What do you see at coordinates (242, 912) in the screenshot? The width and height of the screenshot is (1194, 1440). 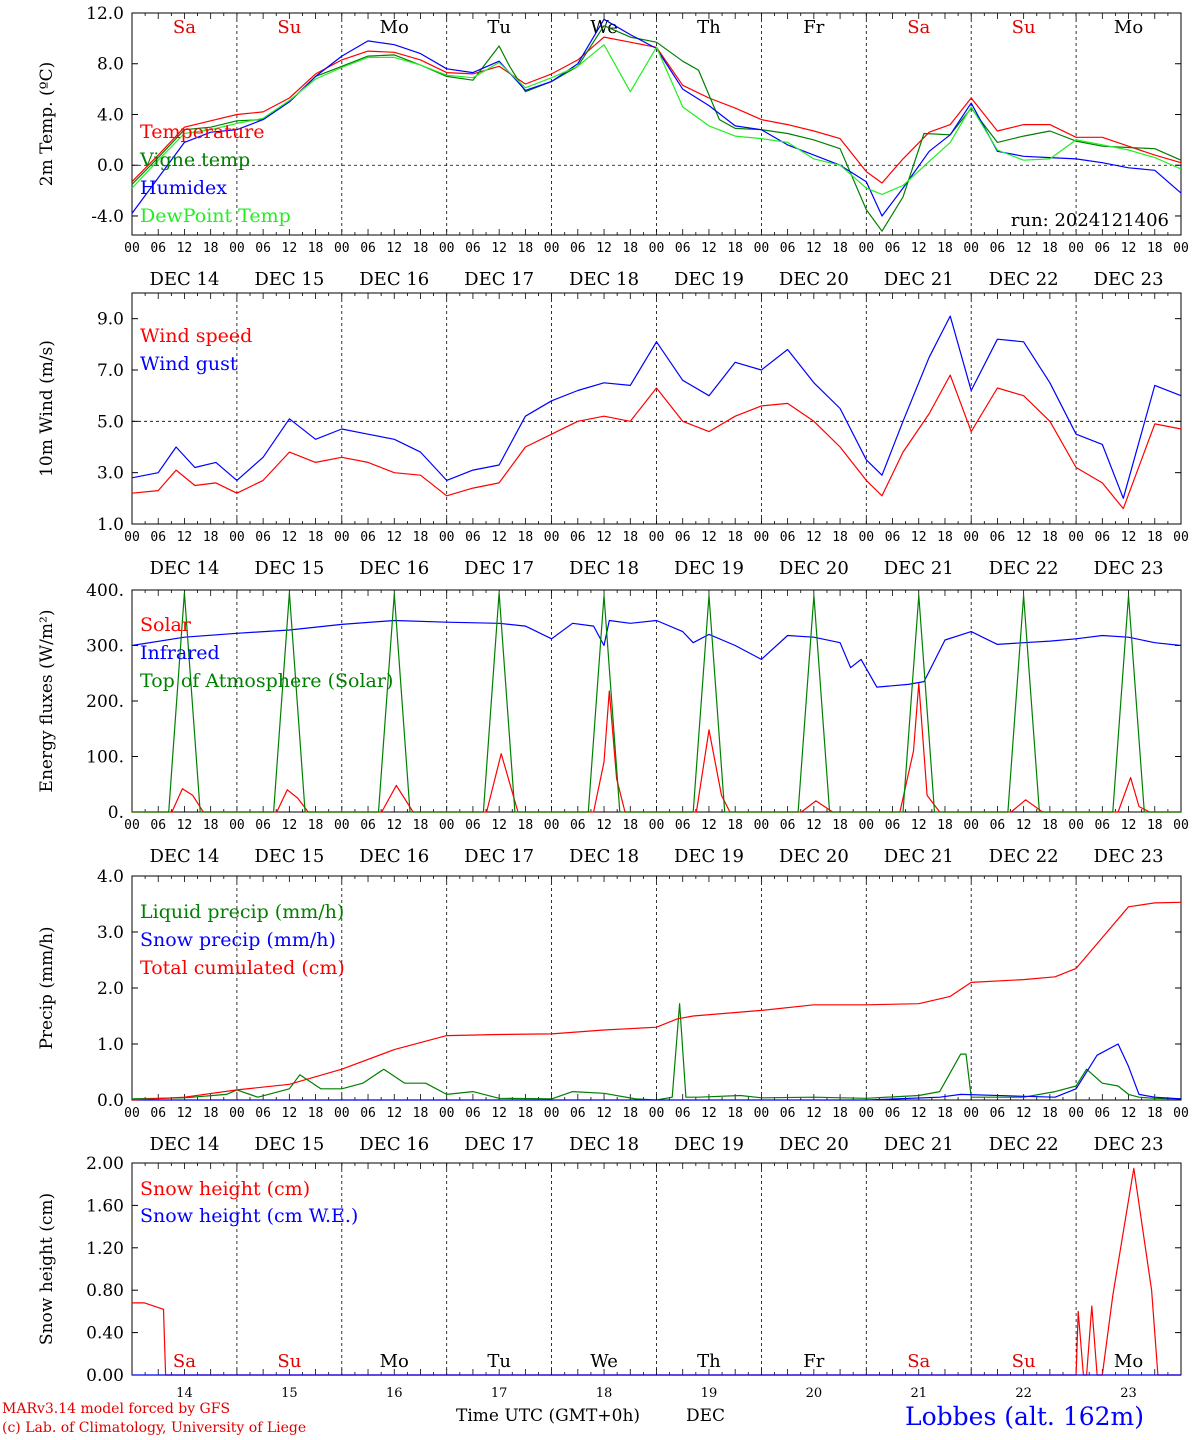 I see `legend-entry: Liquid precip (mm/h)` at bounding box center [242, 912].